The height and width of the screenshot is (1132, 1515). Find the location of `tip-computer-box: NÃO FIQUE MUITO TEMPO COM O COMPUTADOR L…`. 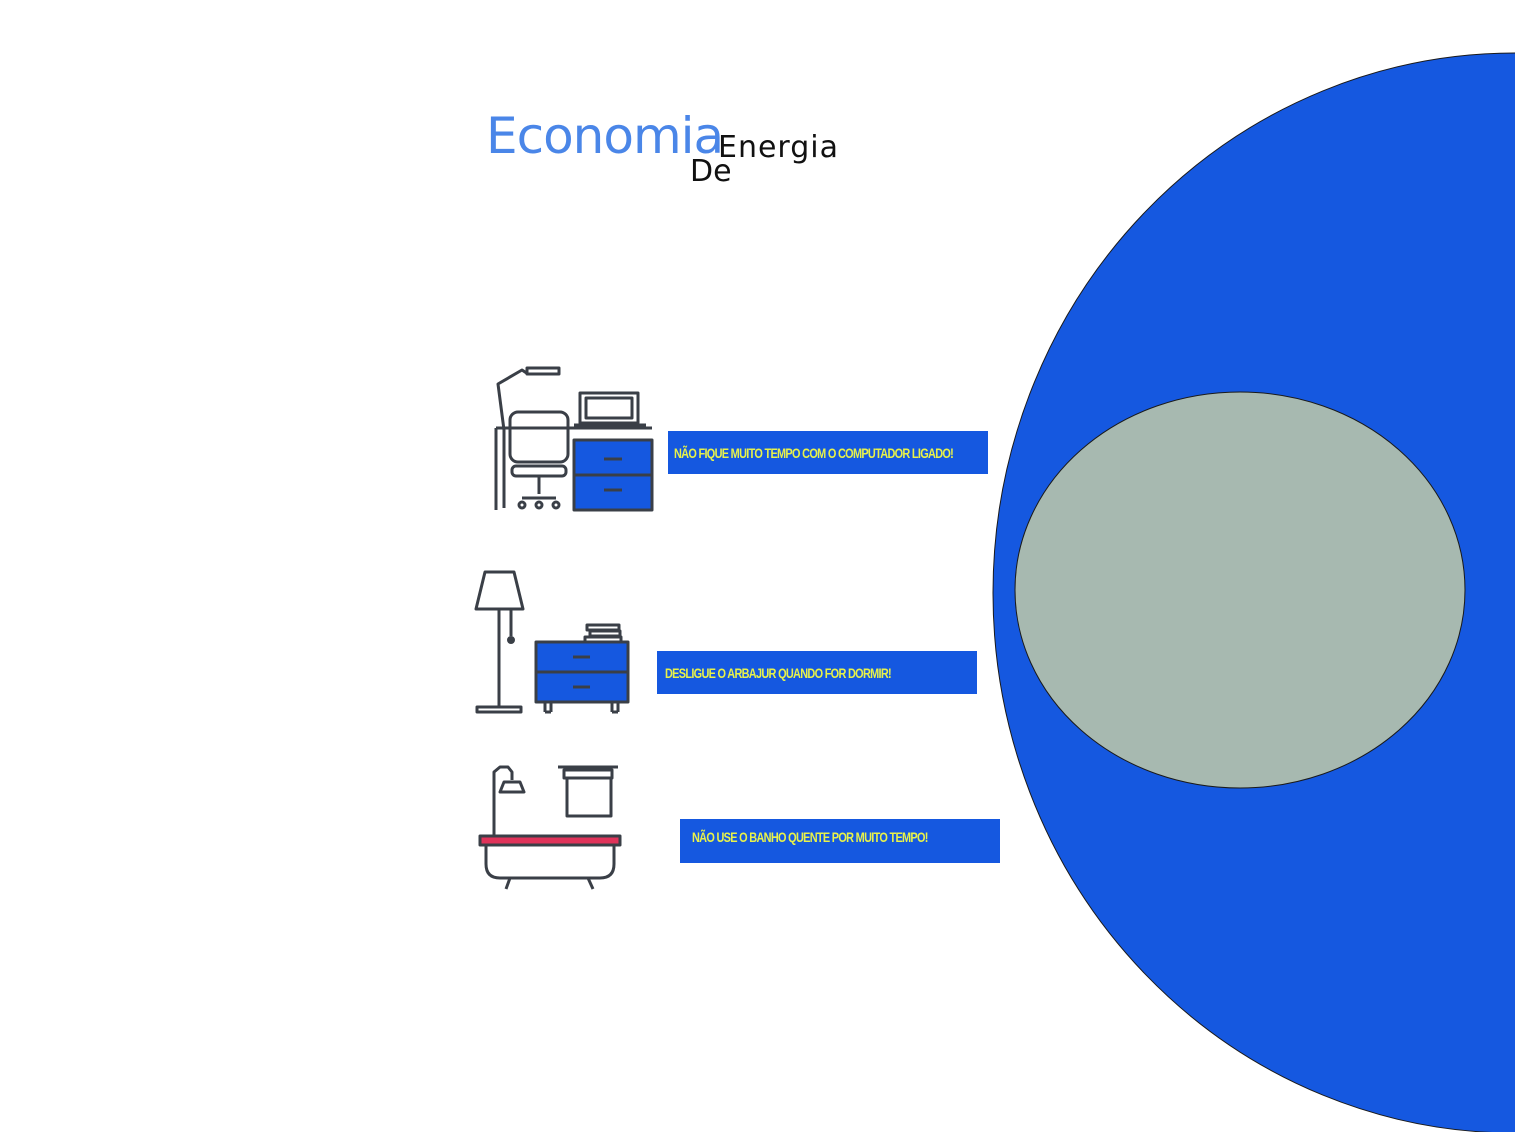

tip-computer-box: NÃO FIQUE MUITO TEMPO COM O COMPUTADOR L… is located at coordinates (828, 452).